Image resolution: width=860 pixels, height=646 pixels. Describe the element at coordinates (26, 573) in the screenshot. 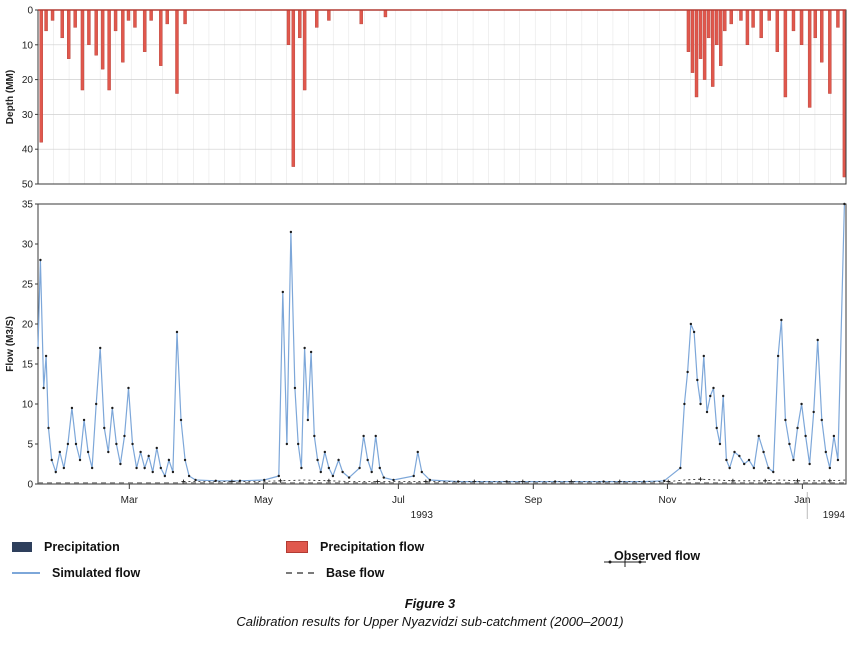

I see `legend-swatch-blue-line` at that location.